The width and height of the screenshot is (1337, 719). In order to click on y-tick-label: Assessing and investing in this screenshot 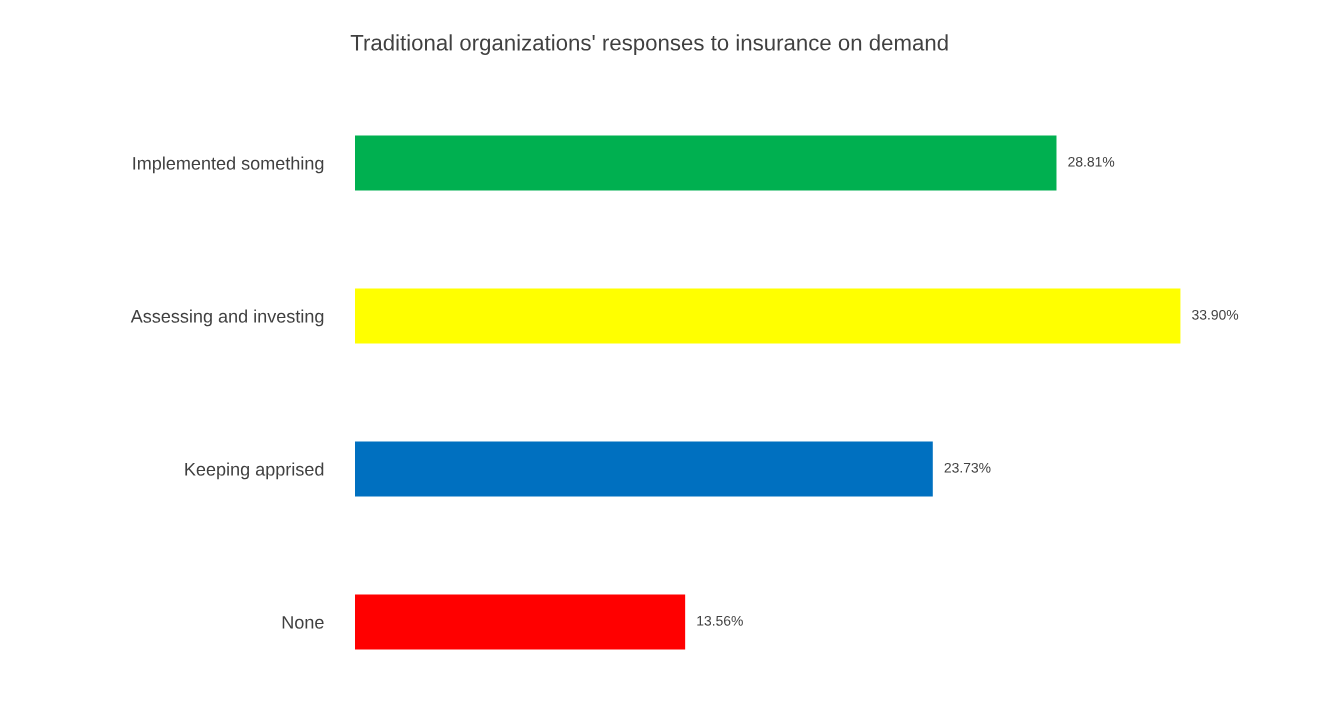, I will do `click(227, 318)`.